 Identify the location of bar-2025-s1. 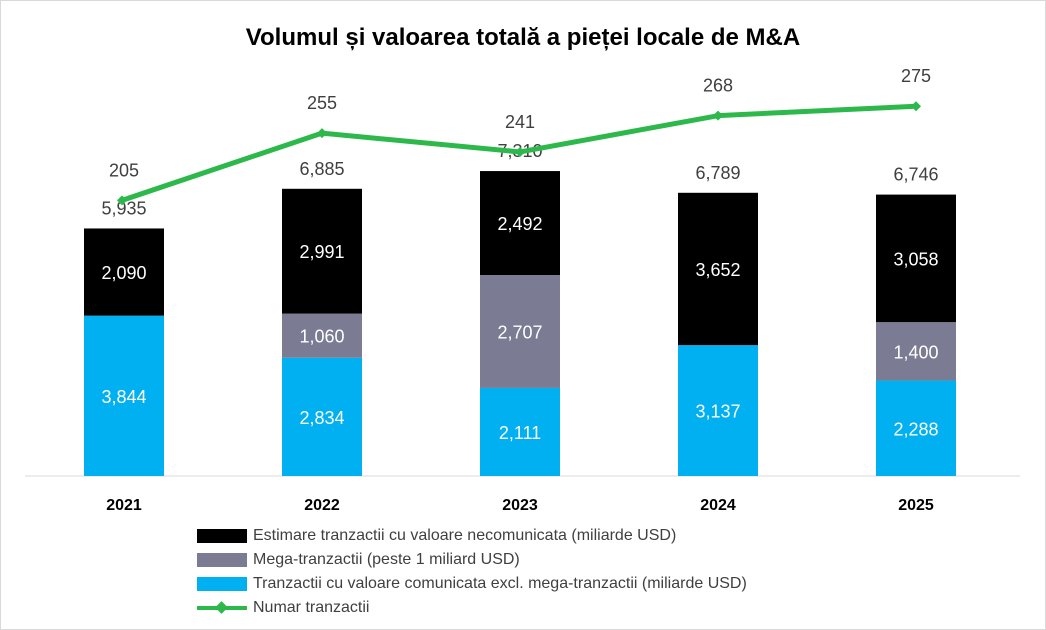
(916, 351).